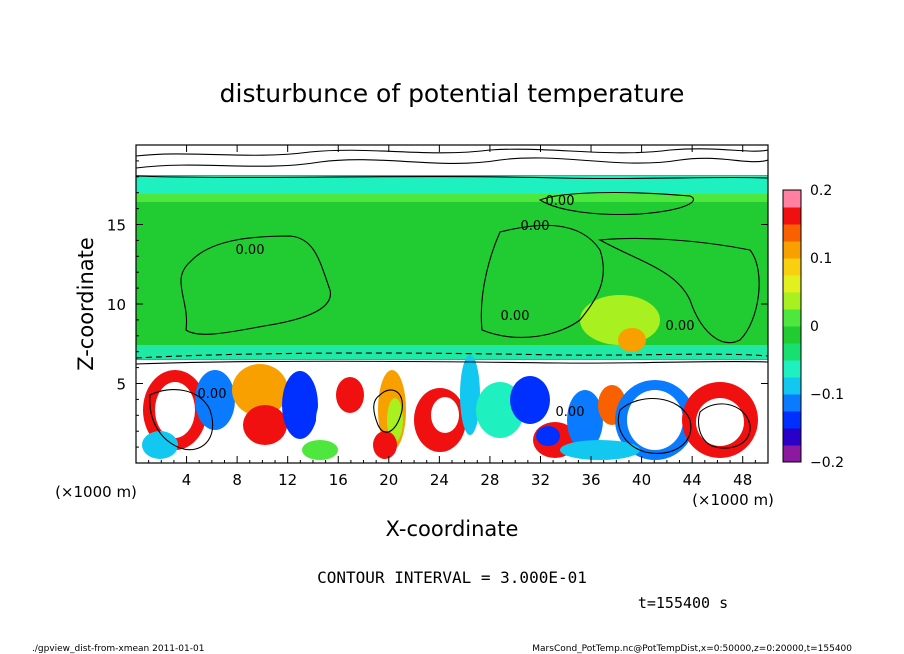 The image size is (904, 654). What do you see at coordinates (439, 480) in the screenshot?
I see `x-tick-label: 24` at bounding box center [439, 480].